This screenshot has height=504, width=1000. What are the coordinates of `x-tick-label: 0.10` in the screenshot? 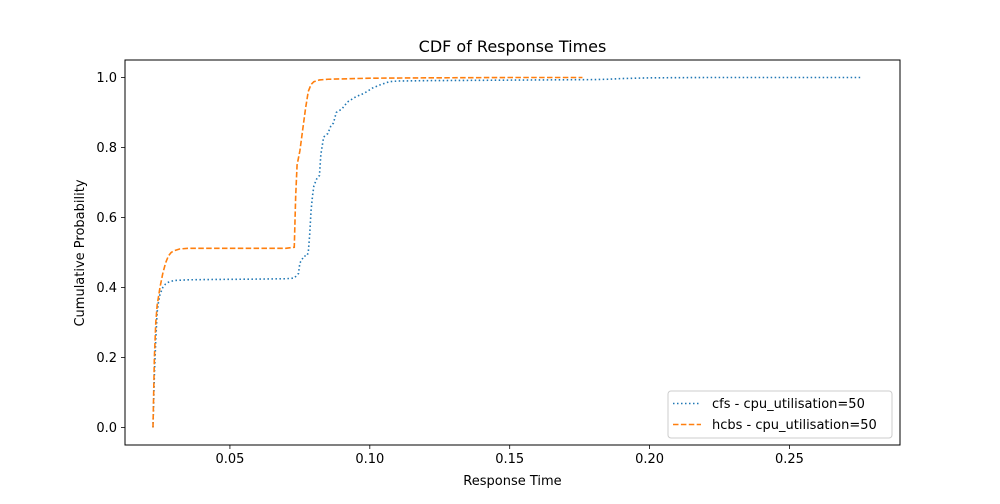 It's located at (369, 459).